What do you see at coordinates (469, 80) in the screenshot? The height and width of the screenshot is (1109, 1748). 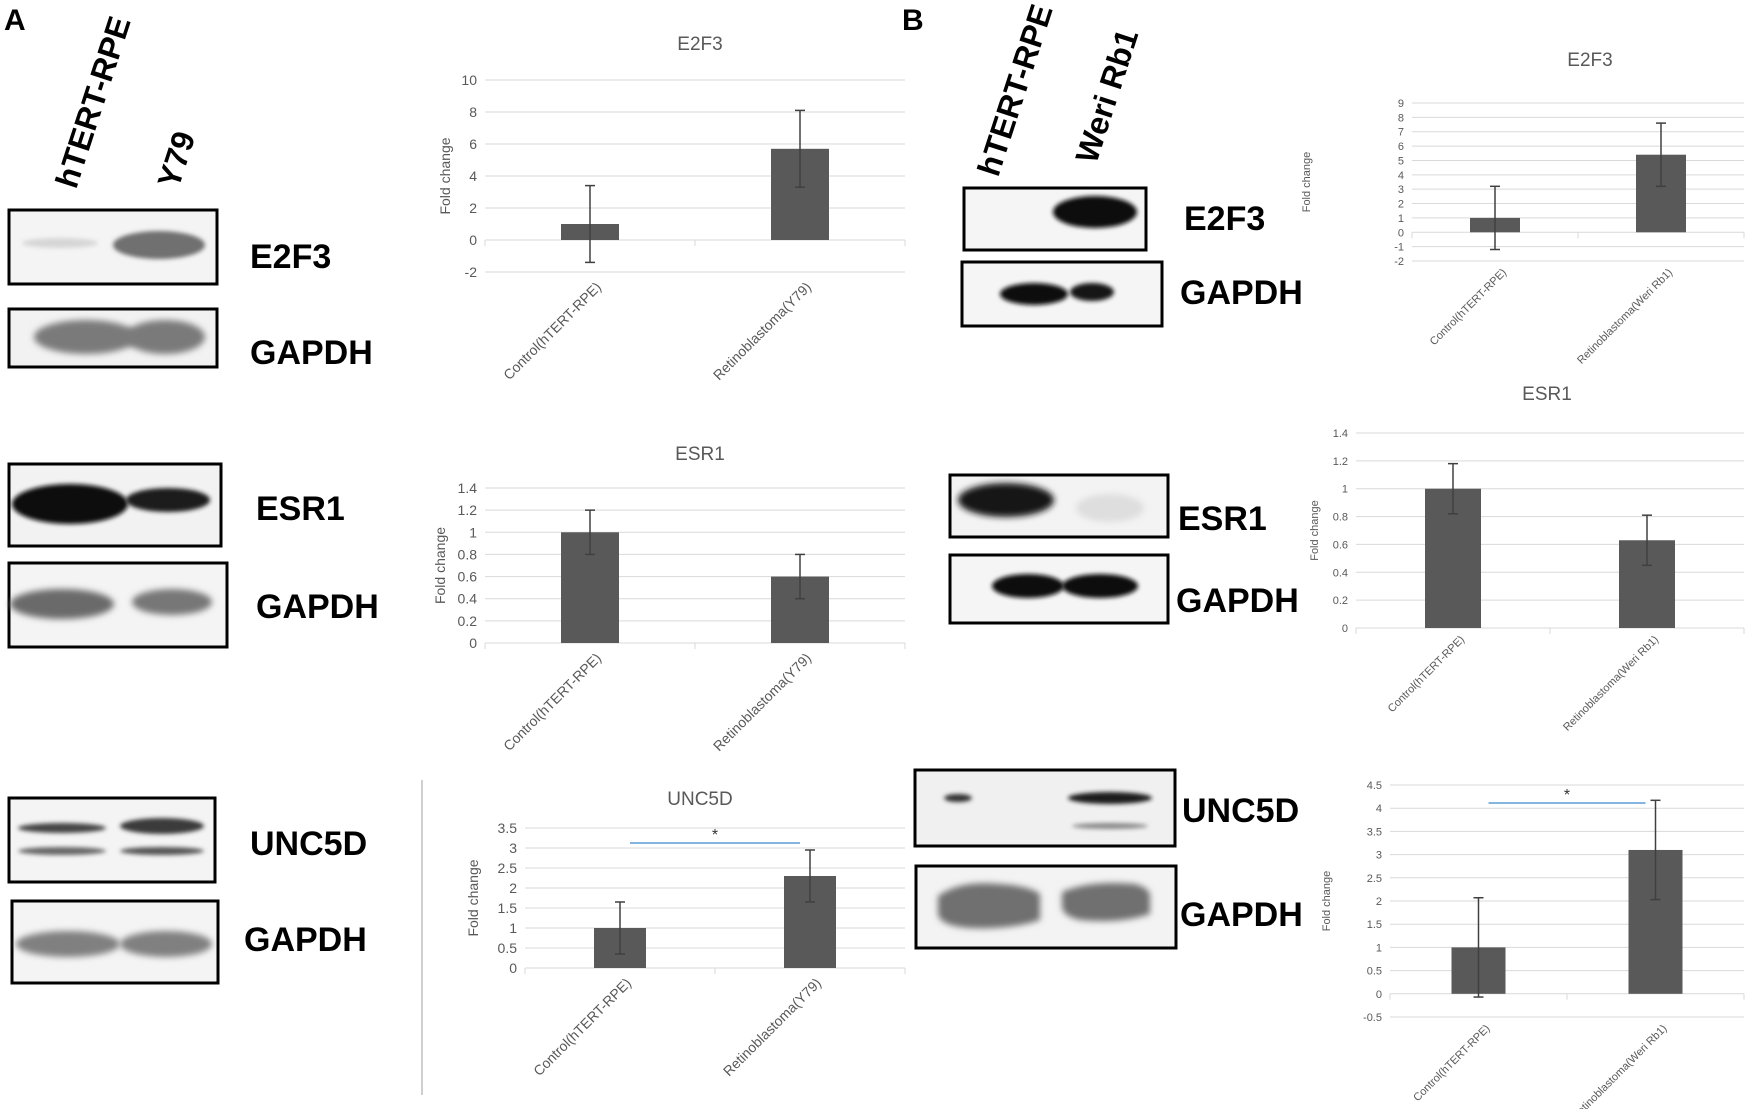 I see `tick-label: 10` at bounding box center [469, 80].